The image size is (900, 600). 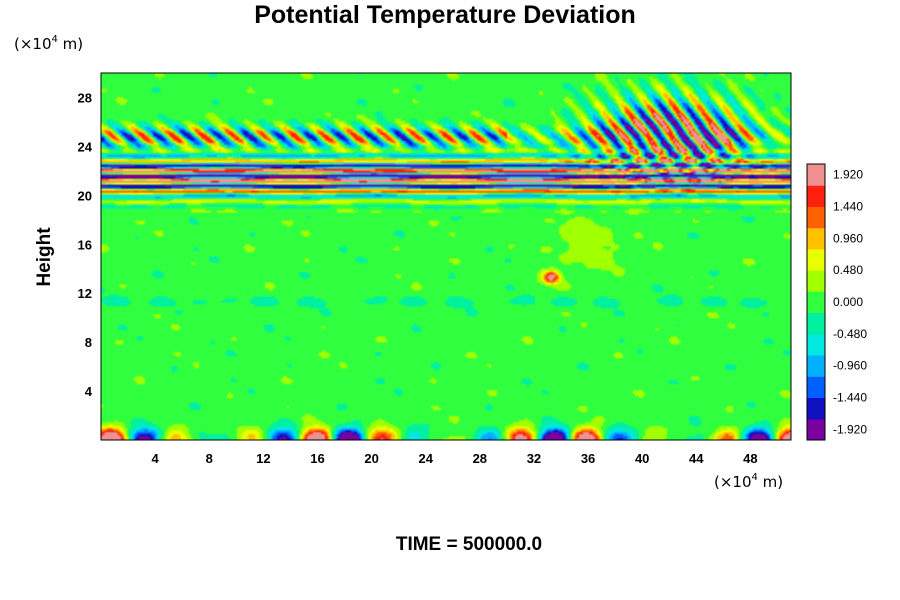 I want to click on y-axis-unit: (×104 m), so click(x=48, y=43).